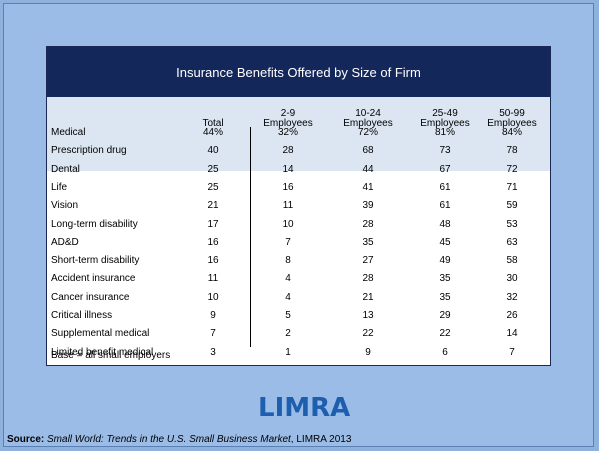 This screenshot has height=451, width=599. What do you see at coordinates (368, 206) in the screenshot?
I see `table-cell: 39` at bounding box center [368, 206].